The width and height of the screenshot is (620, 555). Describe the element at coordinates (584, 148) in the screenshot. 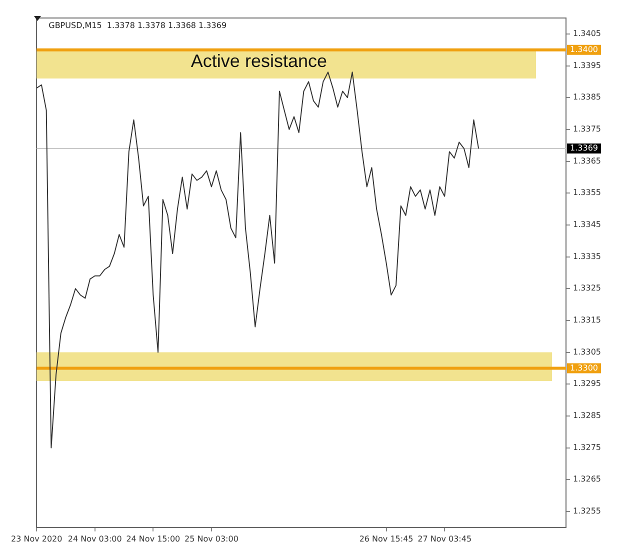

I see `ref-line-label: 1.3369` at that location.